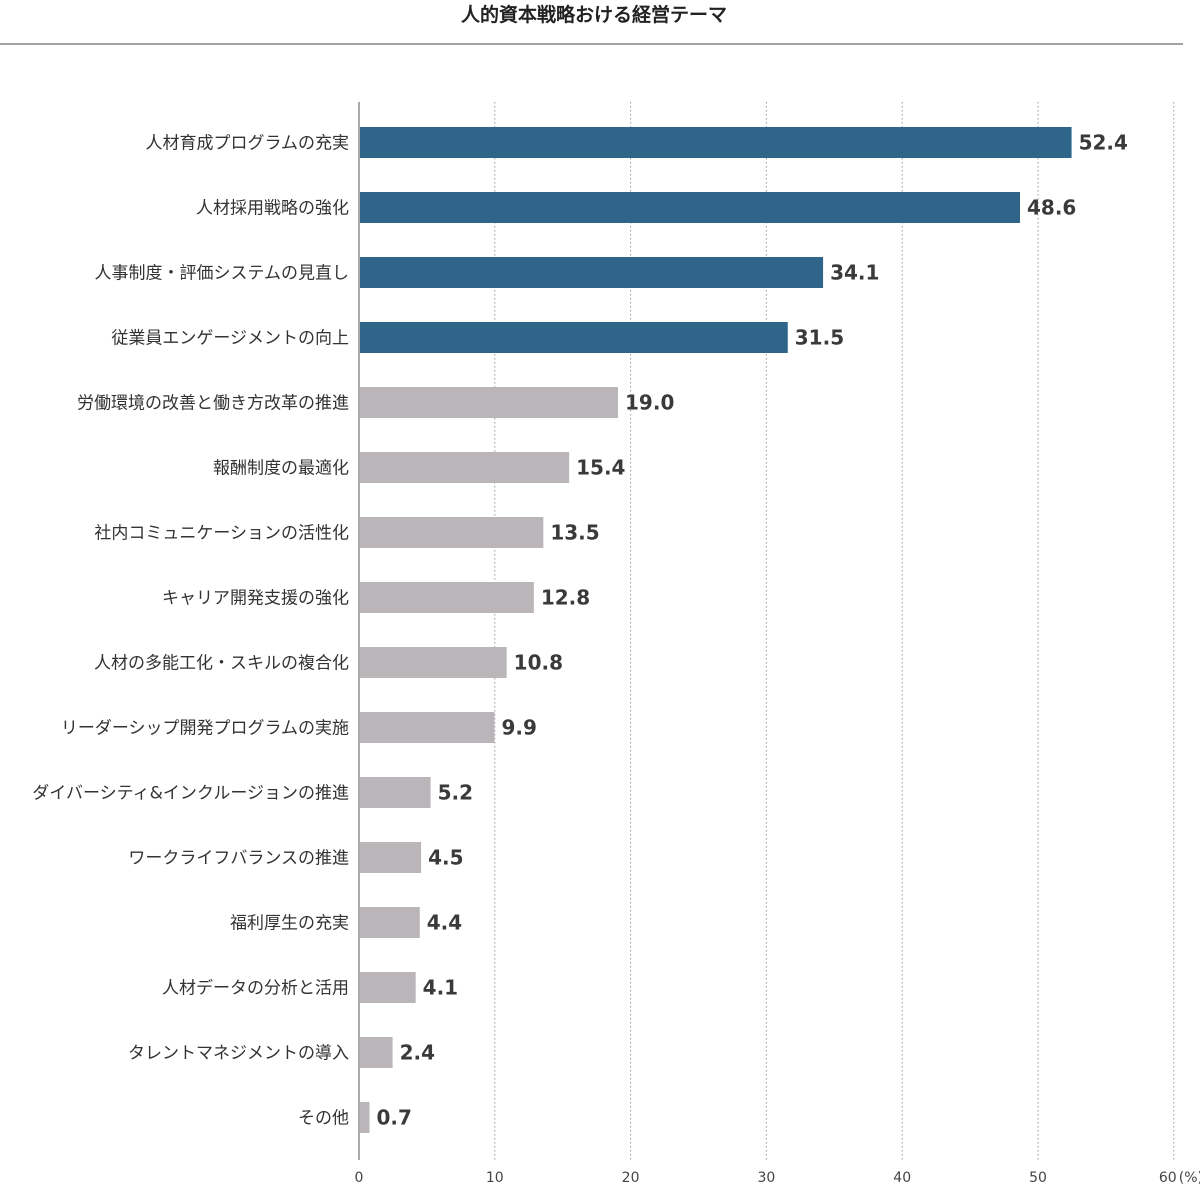 Image resolution: width=1200 pixels, height=1186 pixels. I want to click on category-label: ダイバーシティ&インクルージョンの推進, so click(190, 794).